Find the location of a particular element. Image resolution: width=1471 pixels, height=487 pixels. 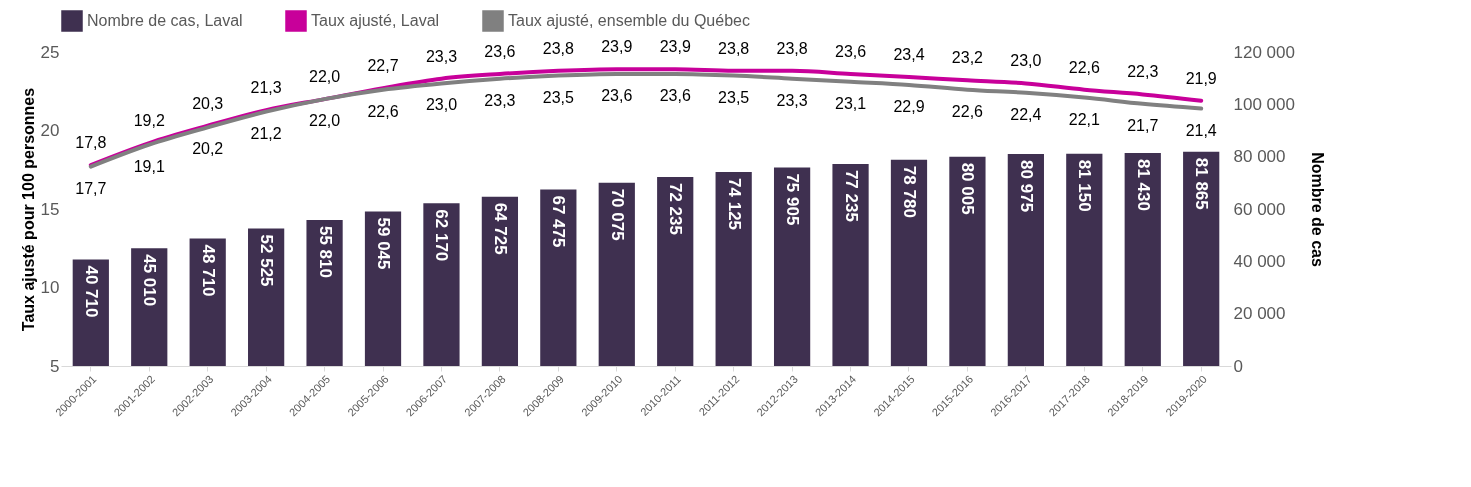

data-label: 59 045 is located at coordinates (384, 243).